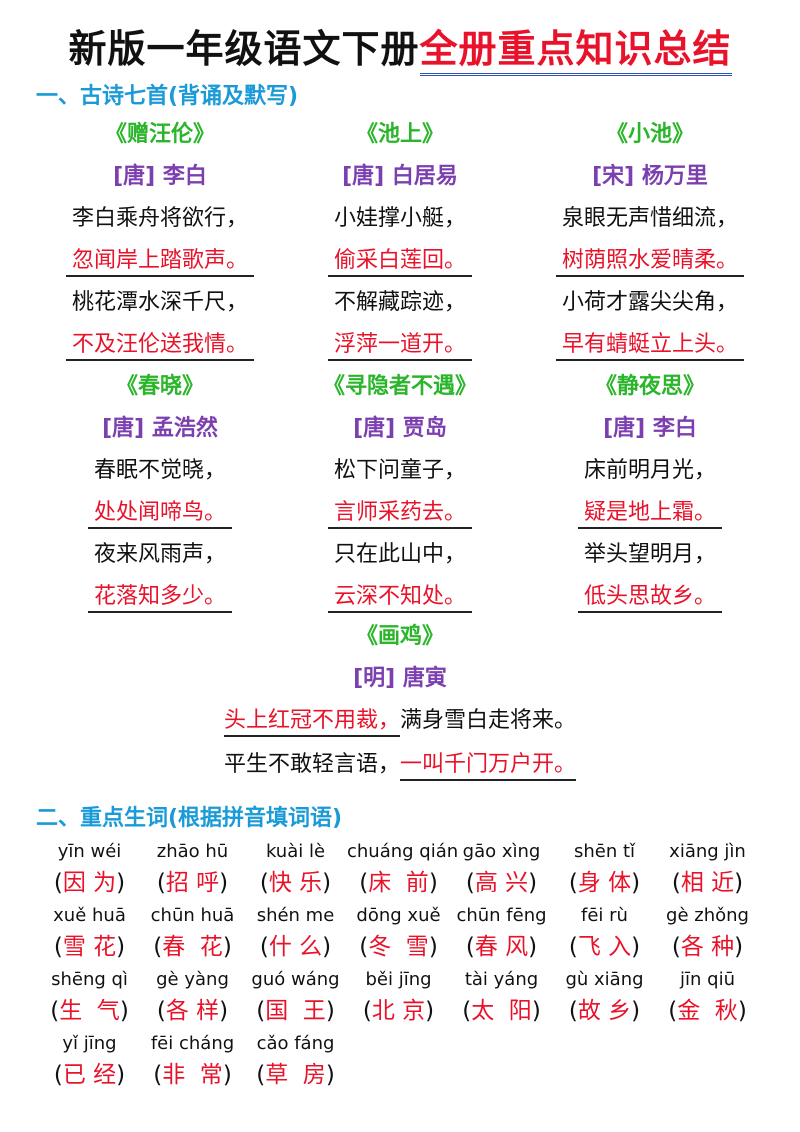 This screenshot has height=1132, width=800. I want to click on pinyin: gāo xìng, so click(501, 851).